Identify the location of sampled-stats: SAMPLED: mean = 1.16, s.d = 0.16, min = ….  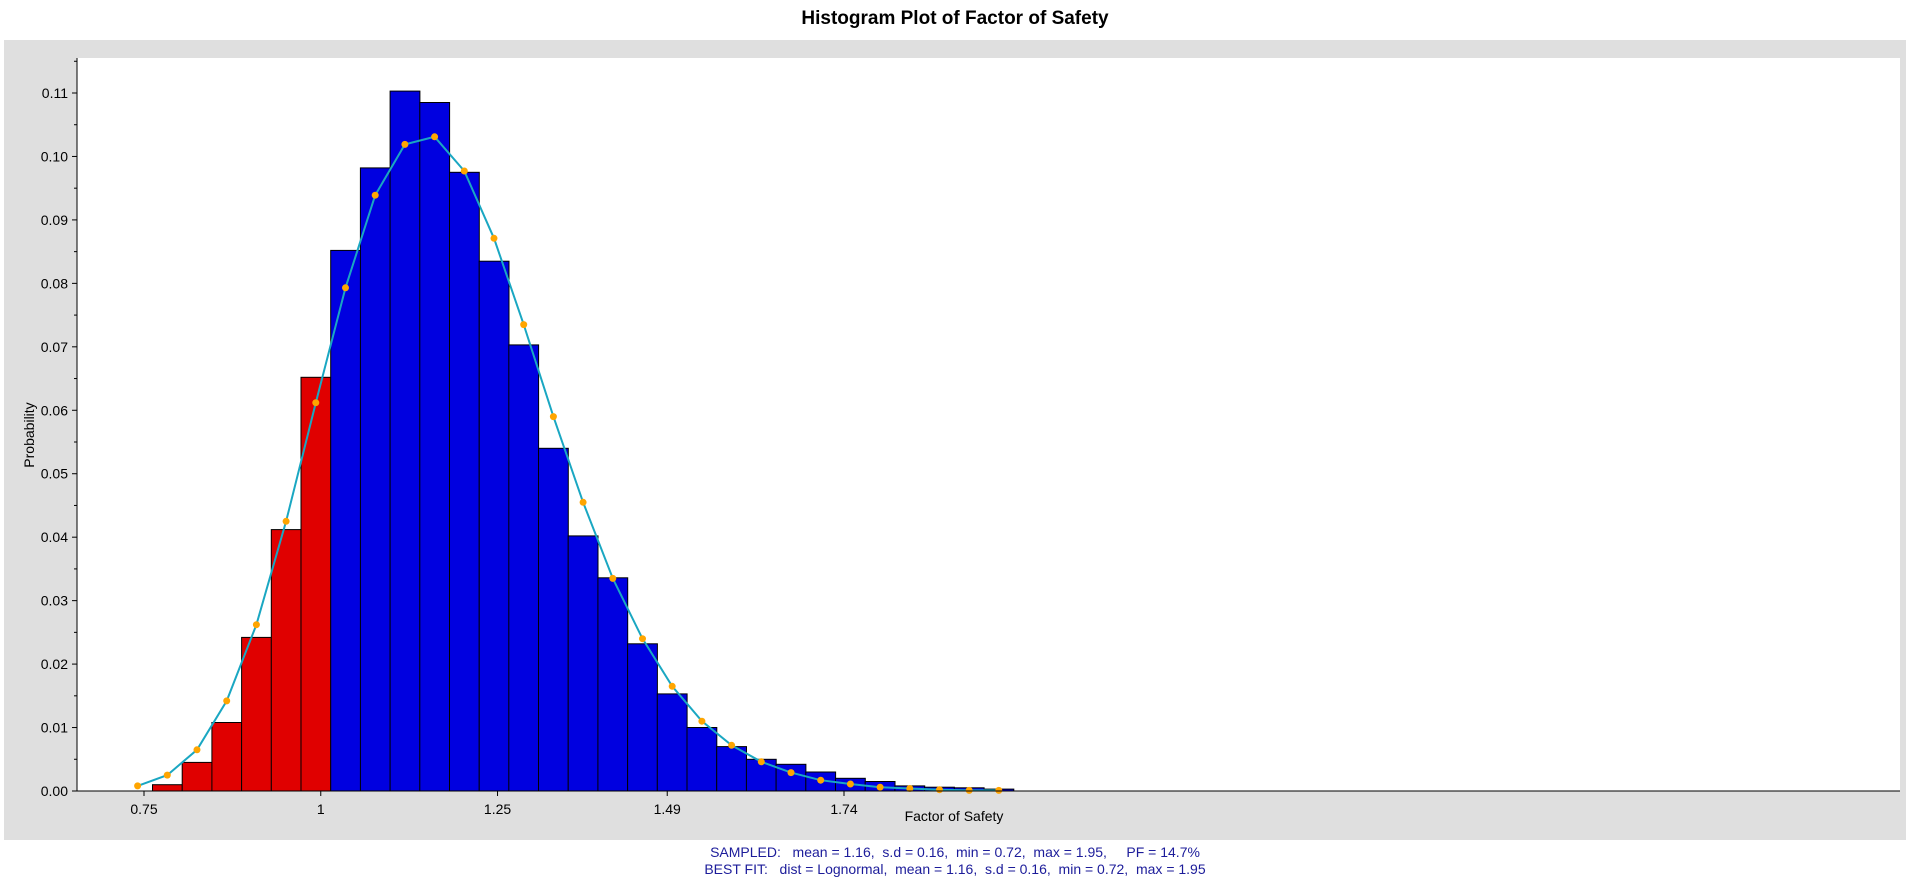
(955, 852).